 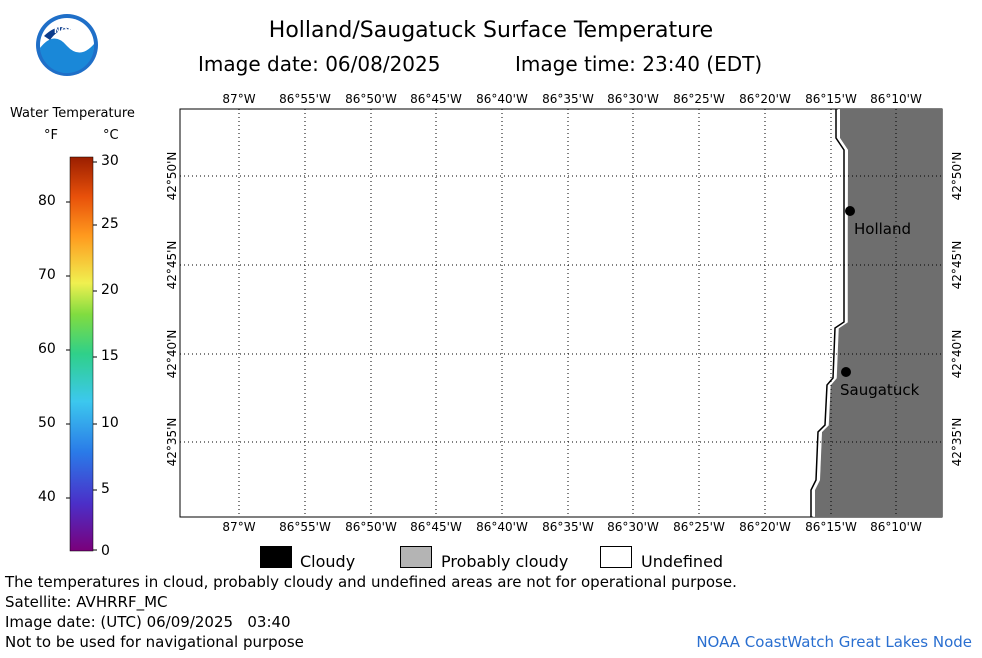 I want to click on lon-label-bottom: 86°15'W, so click(x=831, y=527).